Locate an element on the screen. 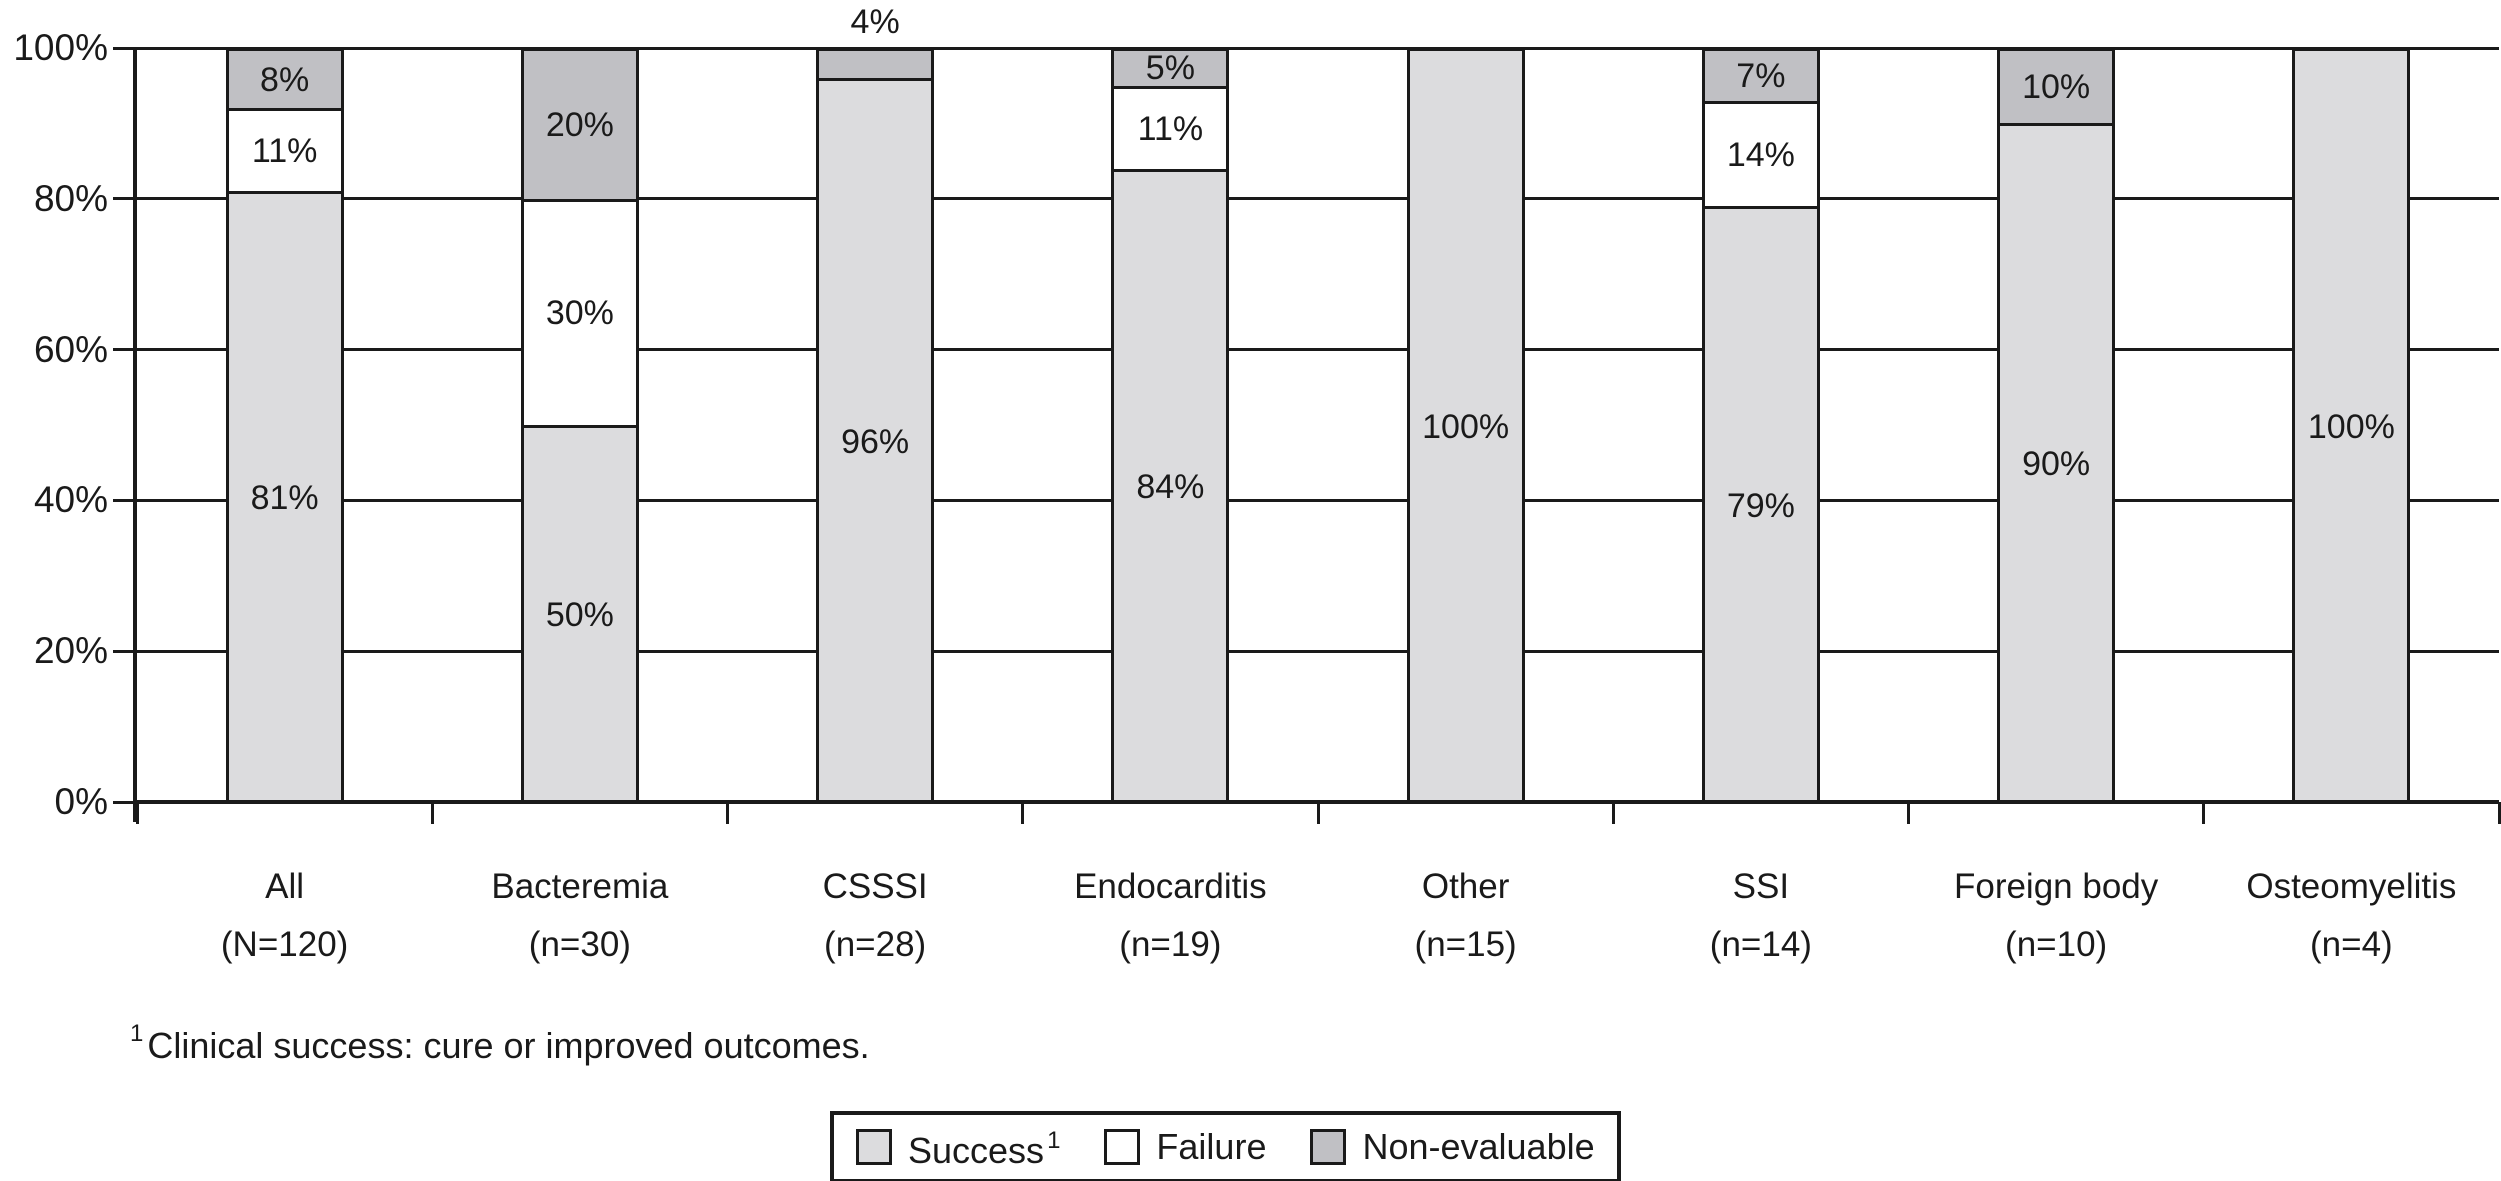  bar-segment-other-success: 100% is located at coordinates (1465, 425).